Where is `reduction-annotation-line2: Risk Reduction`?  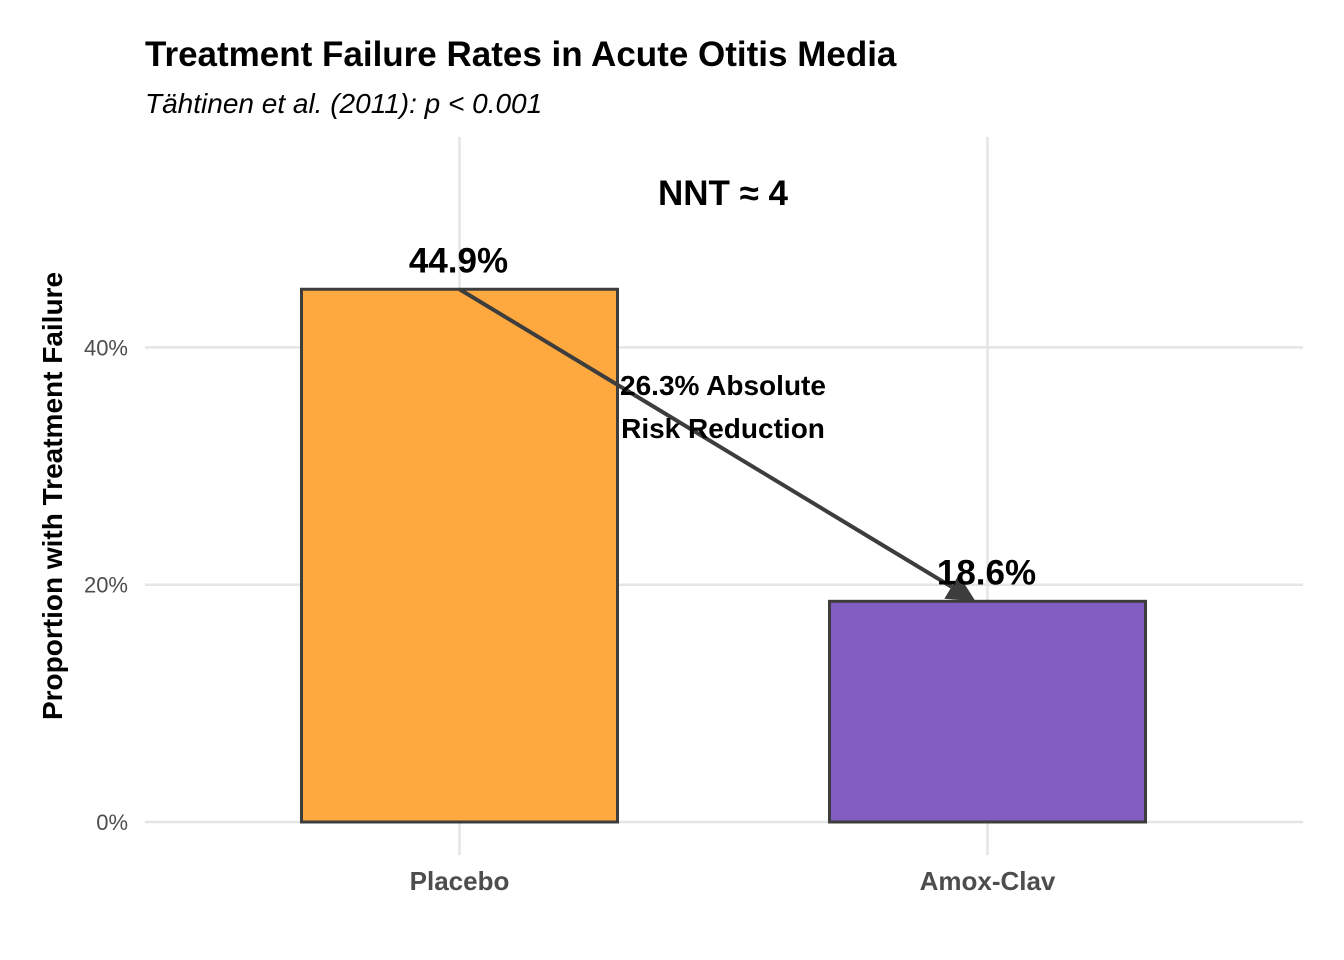 reduction-annotation-line2: Risk Reduction is located at coordinates (723, 428).